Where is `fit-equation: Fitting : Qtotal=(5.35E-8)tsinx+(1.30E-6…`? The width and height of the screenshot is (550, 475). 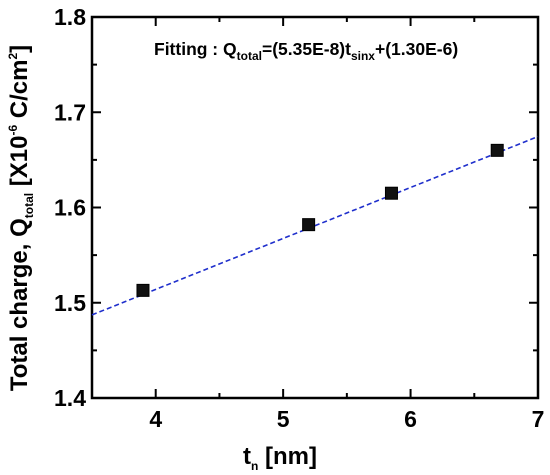 fit-equation: Fitting : Qtotal=(5.35E-8)tsinx+(1.30E-6… is located at coordinates (306, 51).